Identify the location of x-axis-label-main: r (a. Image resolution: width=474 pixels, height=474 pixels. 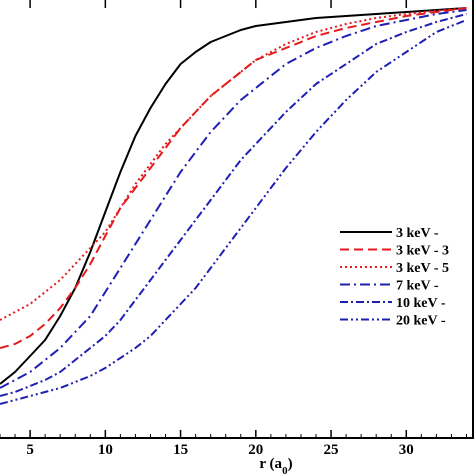
(270, 464).